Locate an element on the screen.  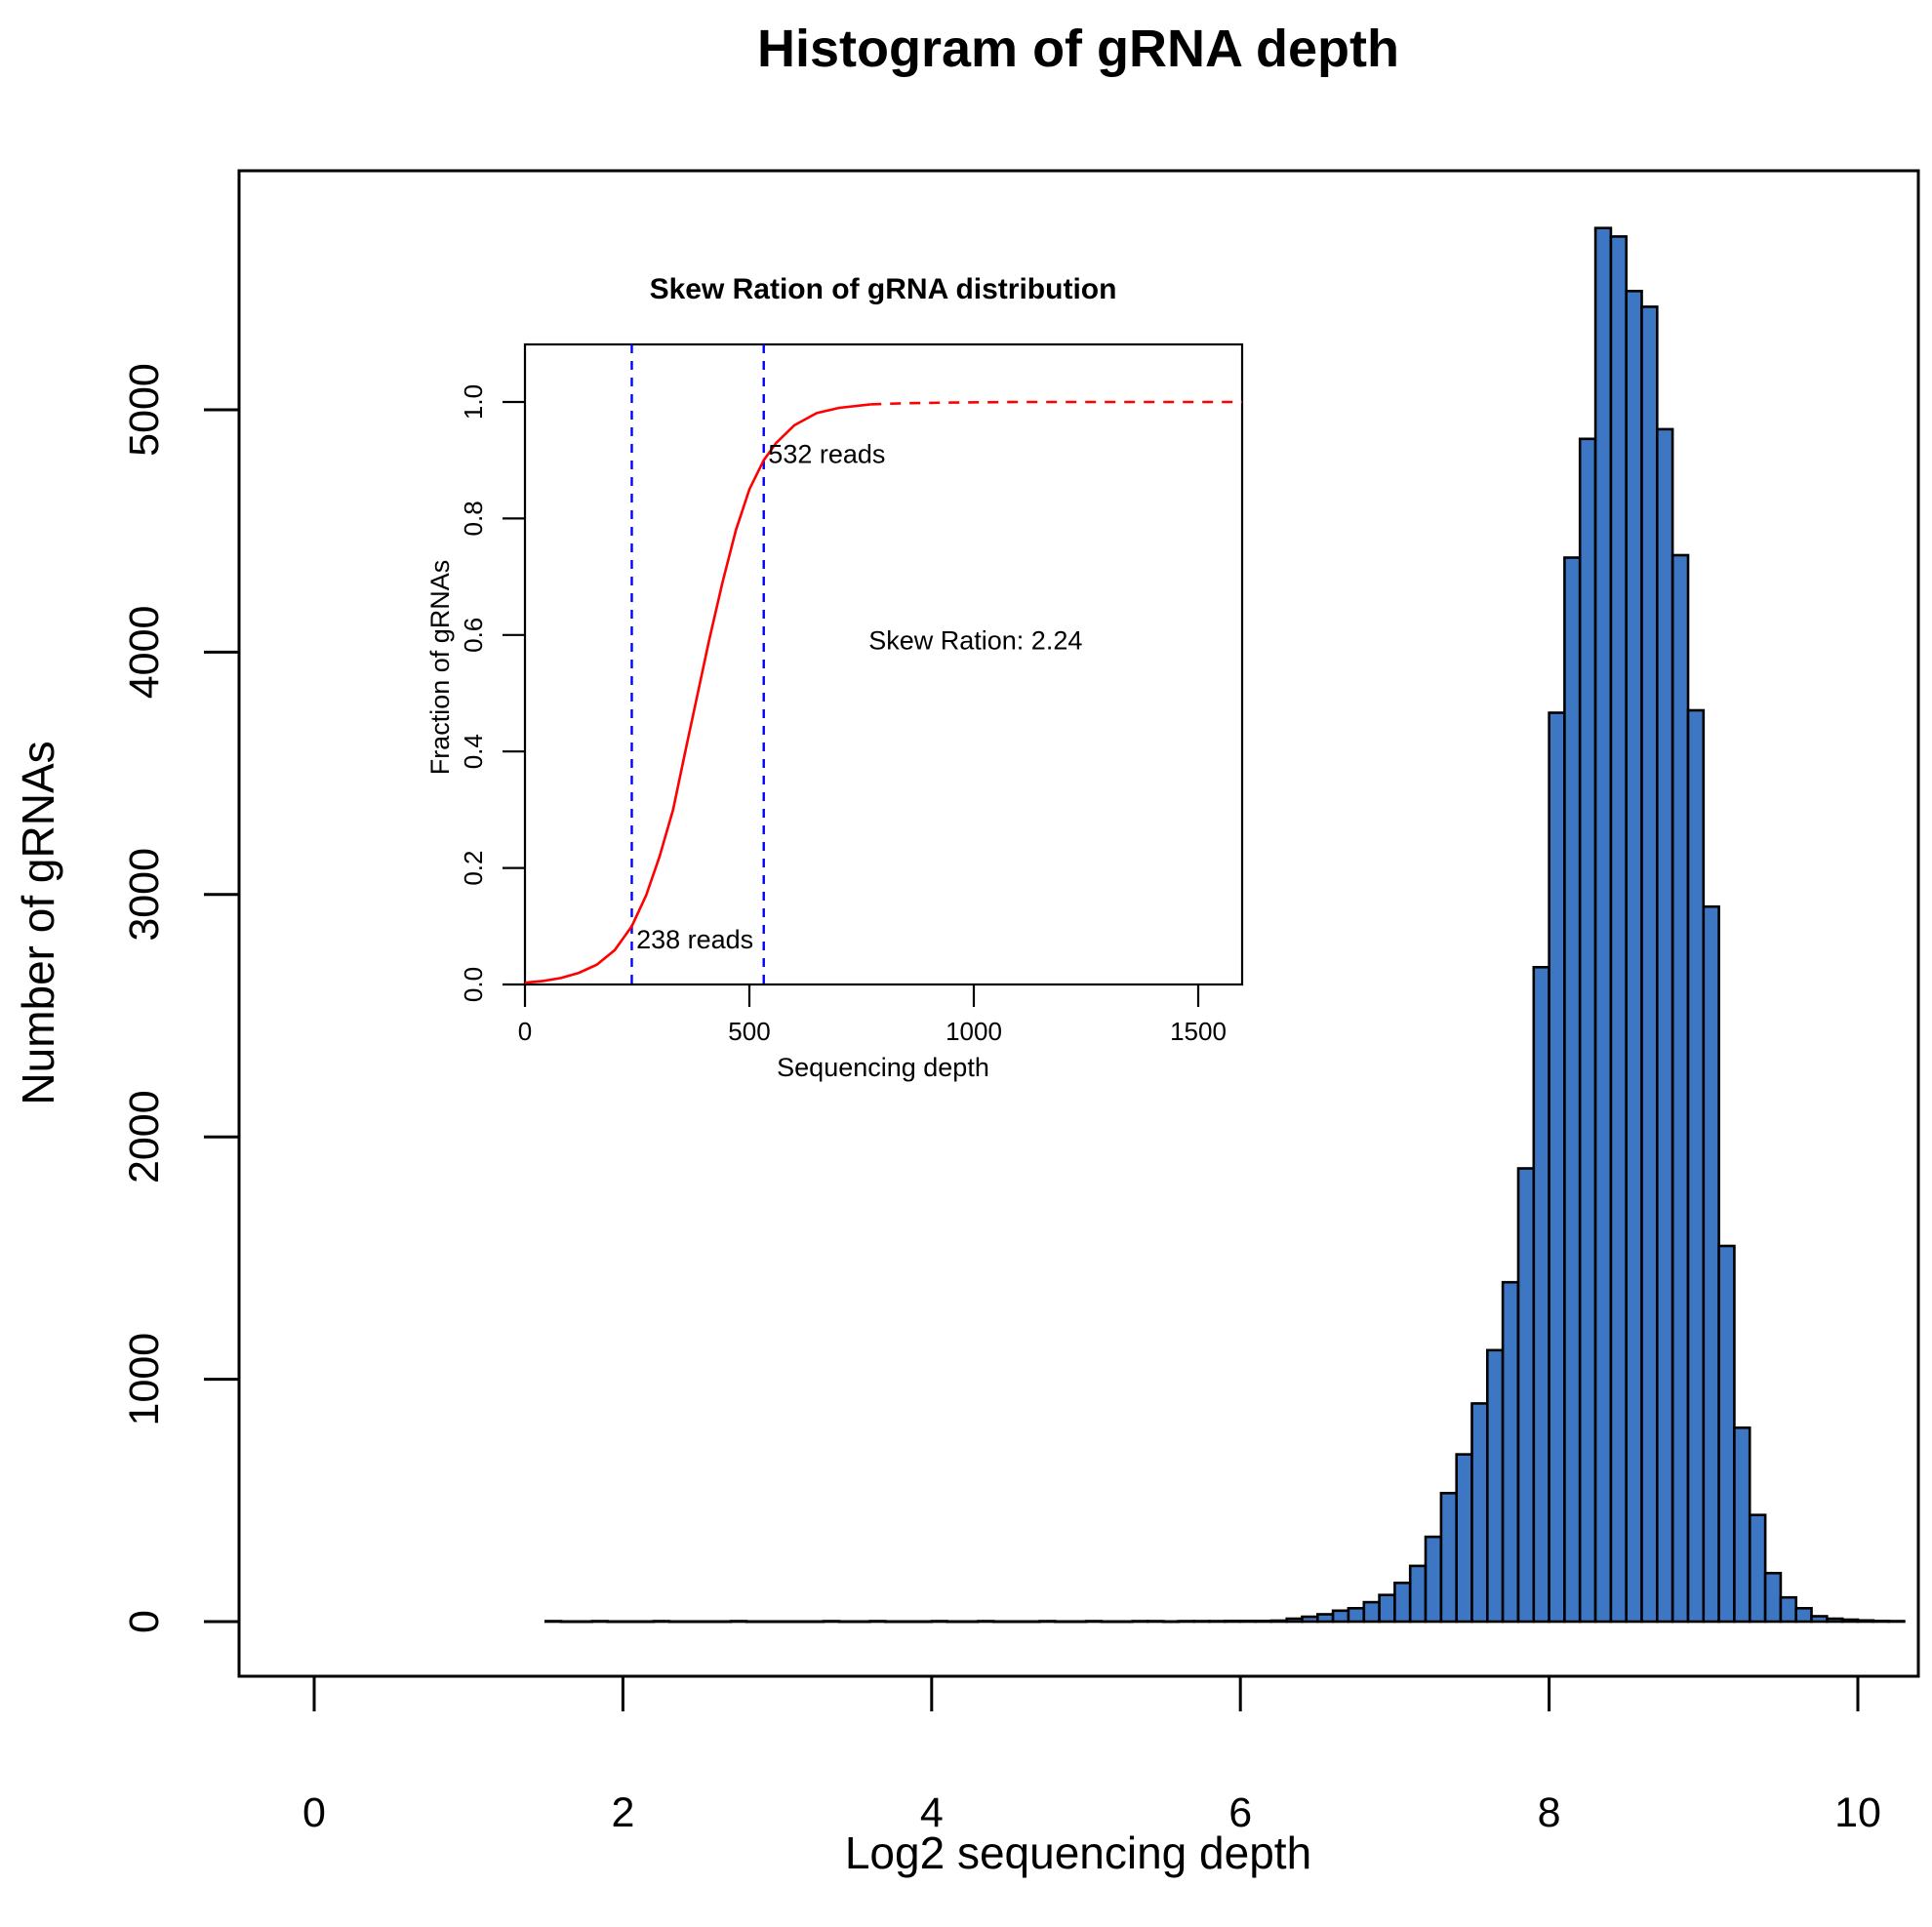
inset-annotations: 532 reads 238 reads Skew Ration: 2.24 is located at coordinates (859, 697).